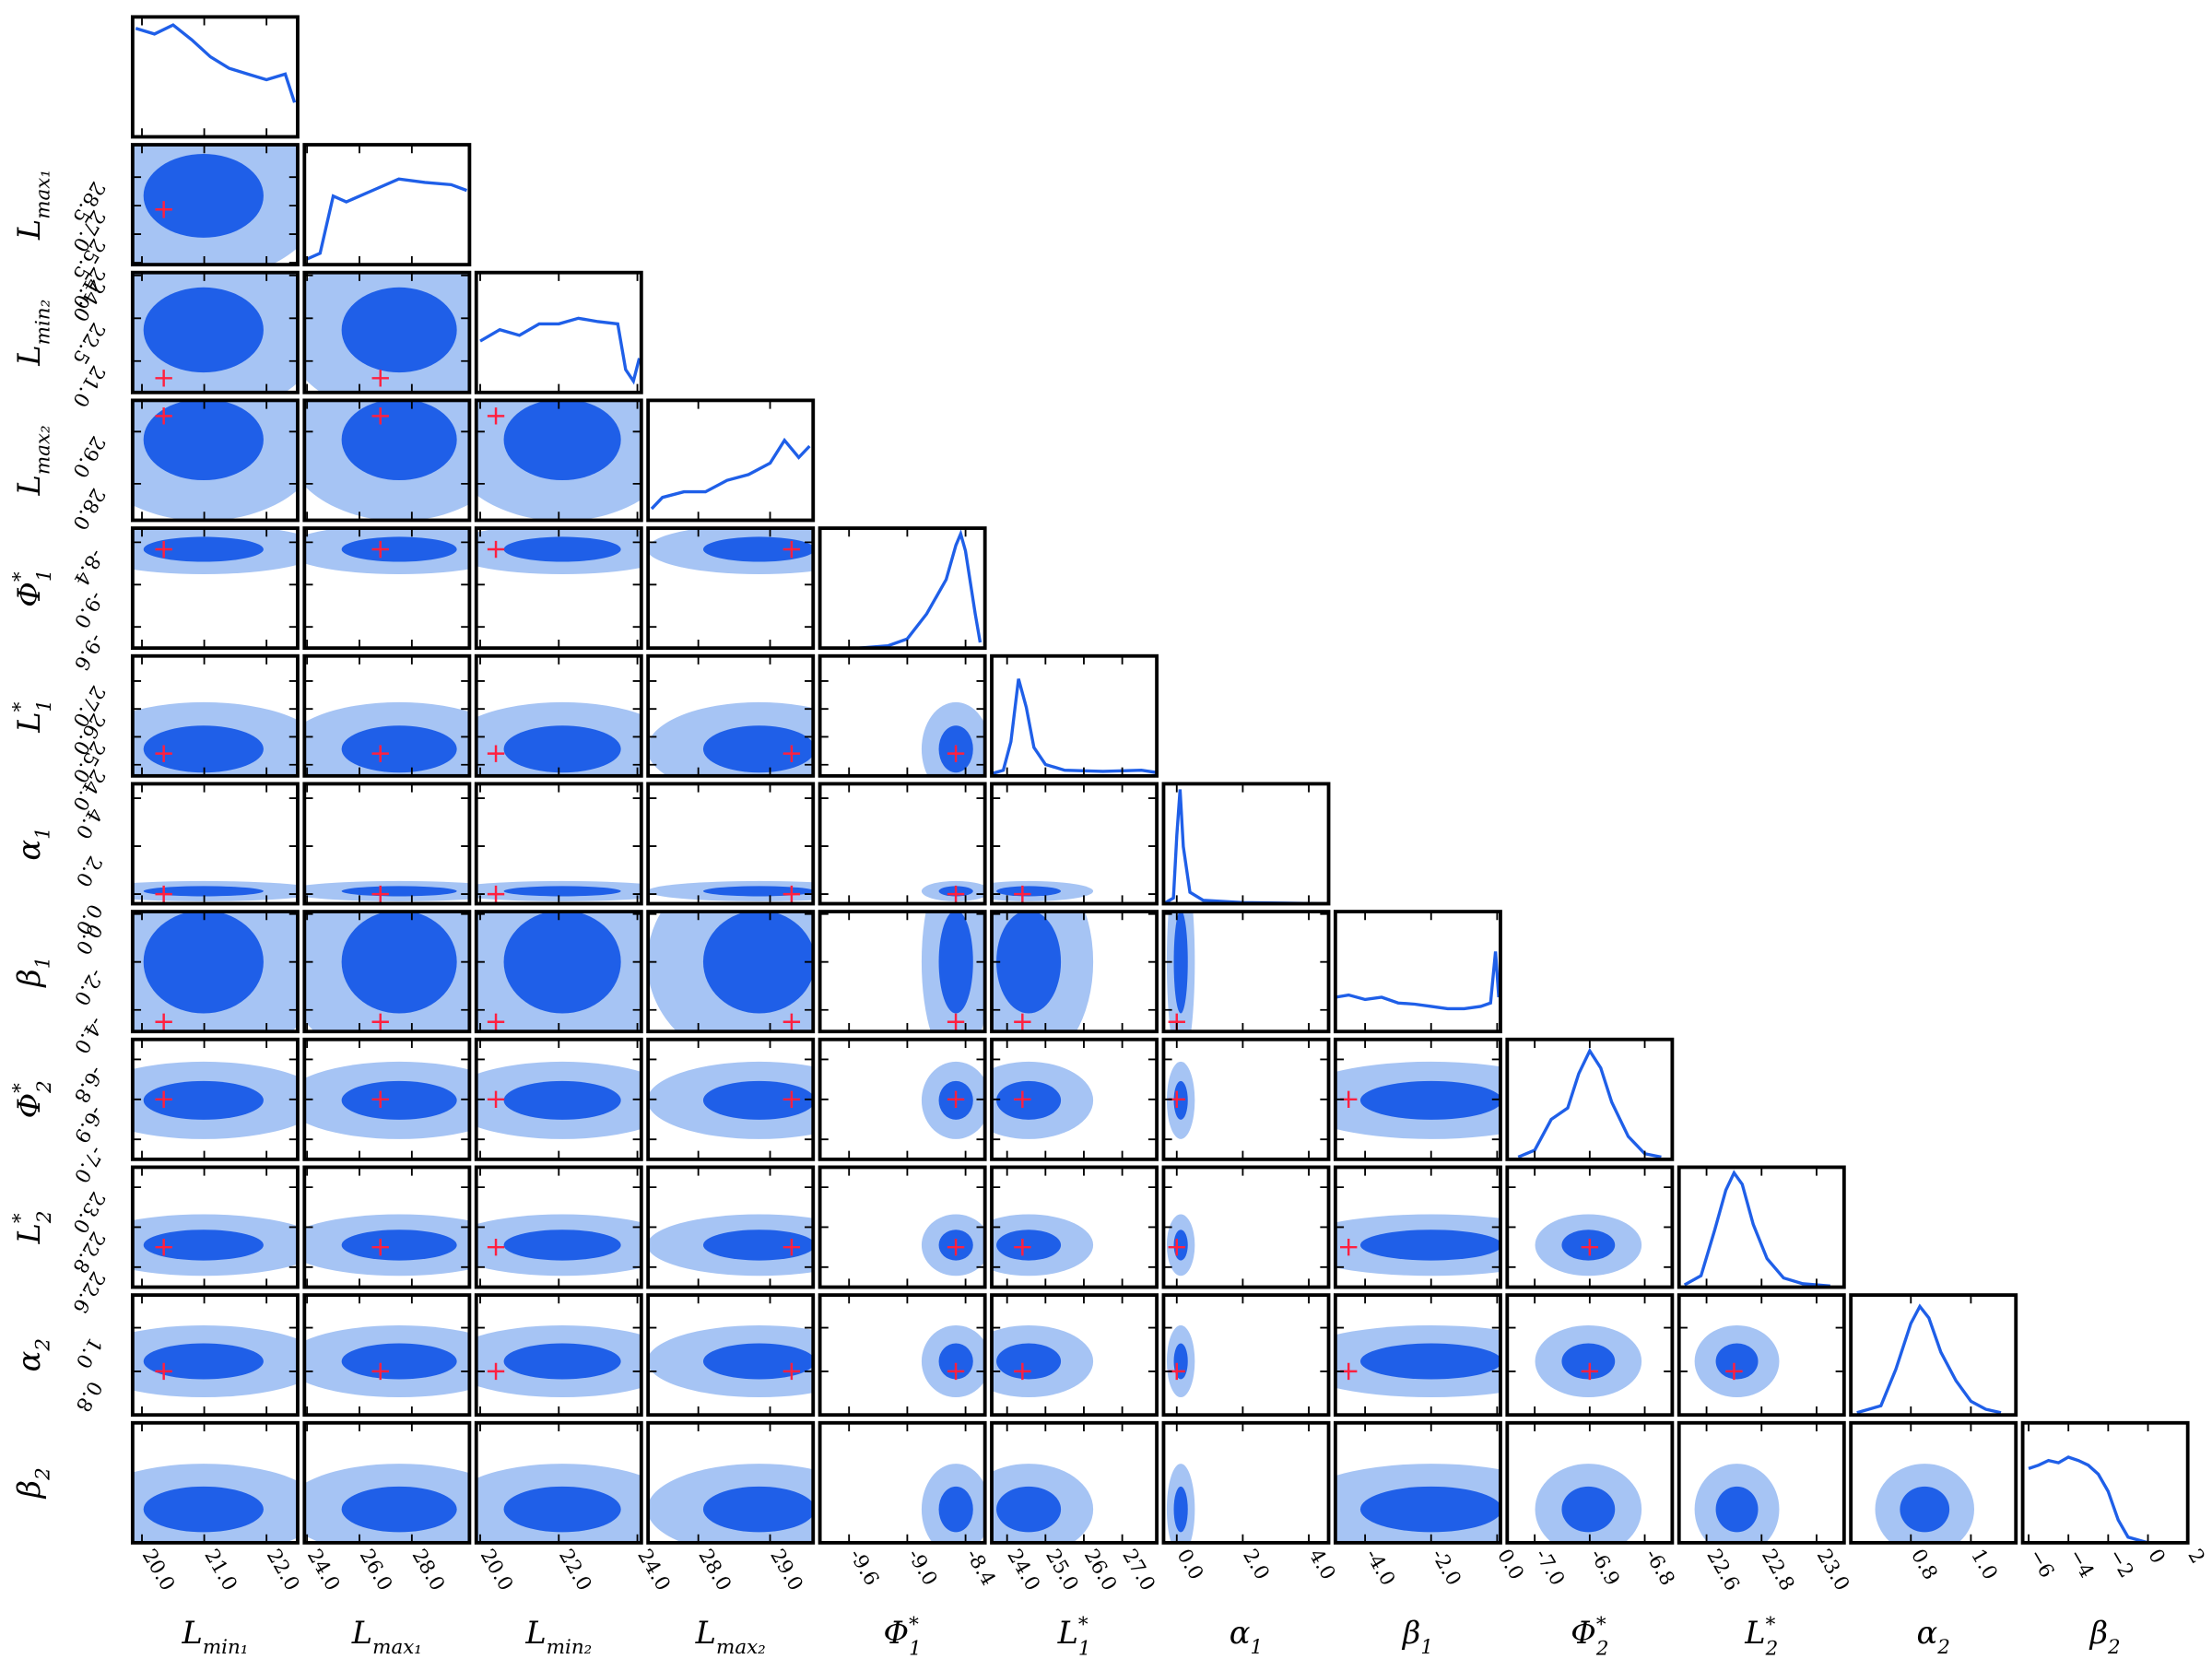  I want to click on axis-label: Lmin₁, so click(214, 1637).